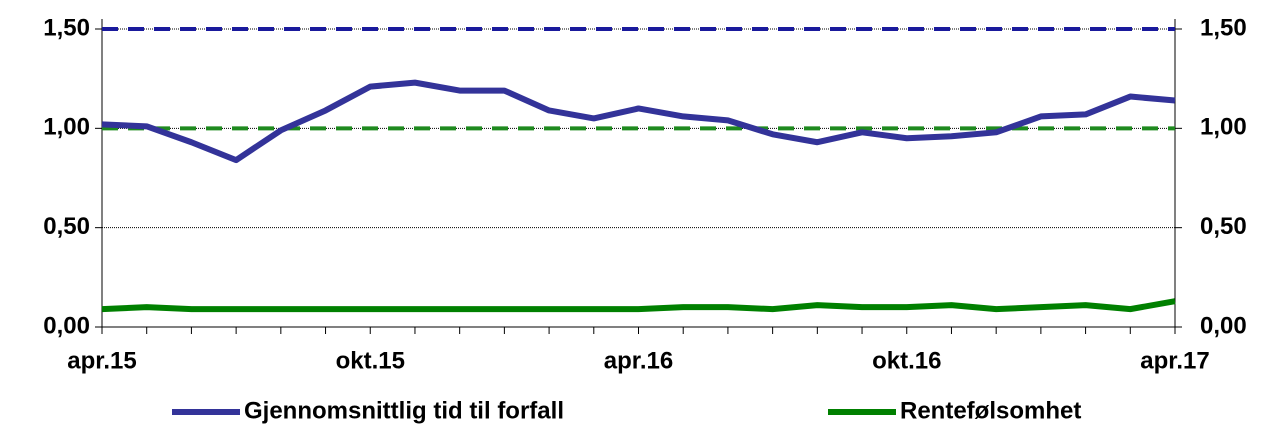 The width and height of the screenshot is (1267, 441). What do you see at coordinates (638, 305) in the screenshot?
I see `series-line` at bounding box center [638, 305].